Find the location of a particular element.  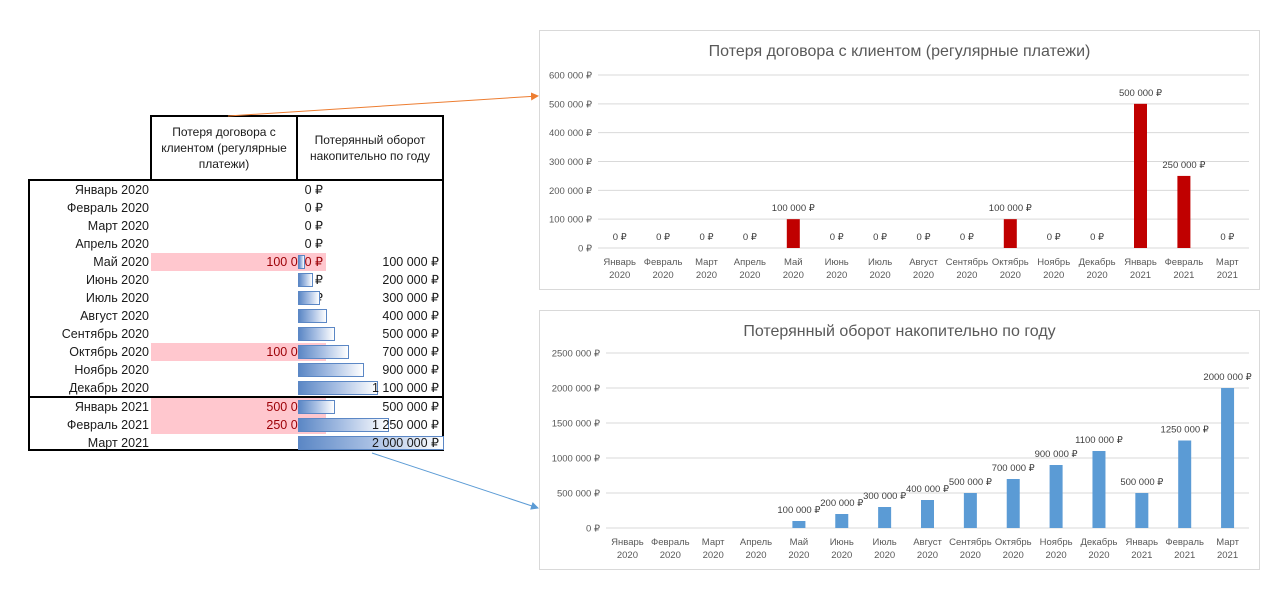

y-tick-label: 600 000 ₽ is located at coordinates (571, 76).